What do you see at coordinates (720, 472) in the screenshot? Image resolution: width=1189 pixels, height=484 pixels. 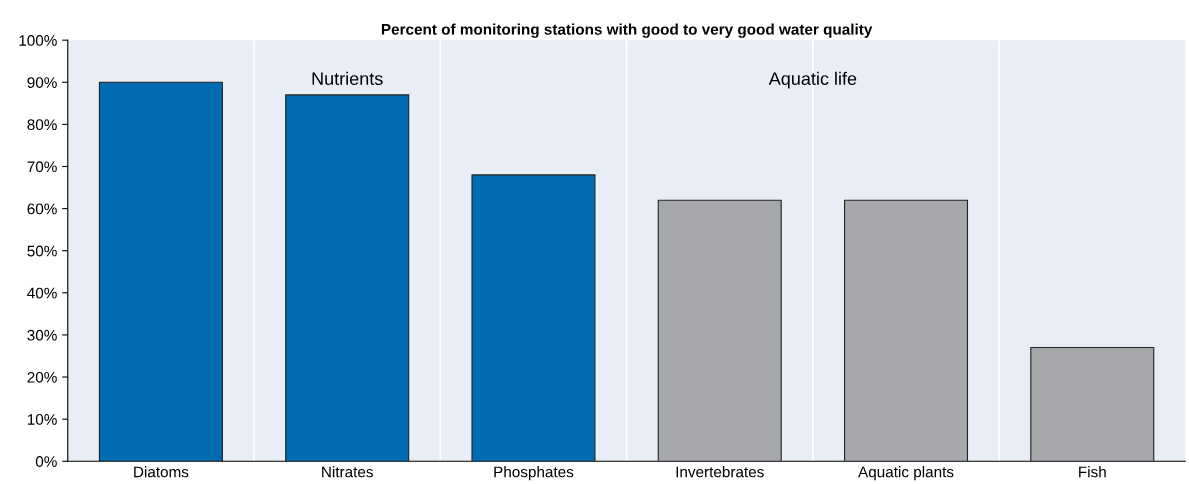 I see `x-tick-label: Invertebrates` at bounding box center [720, 472].